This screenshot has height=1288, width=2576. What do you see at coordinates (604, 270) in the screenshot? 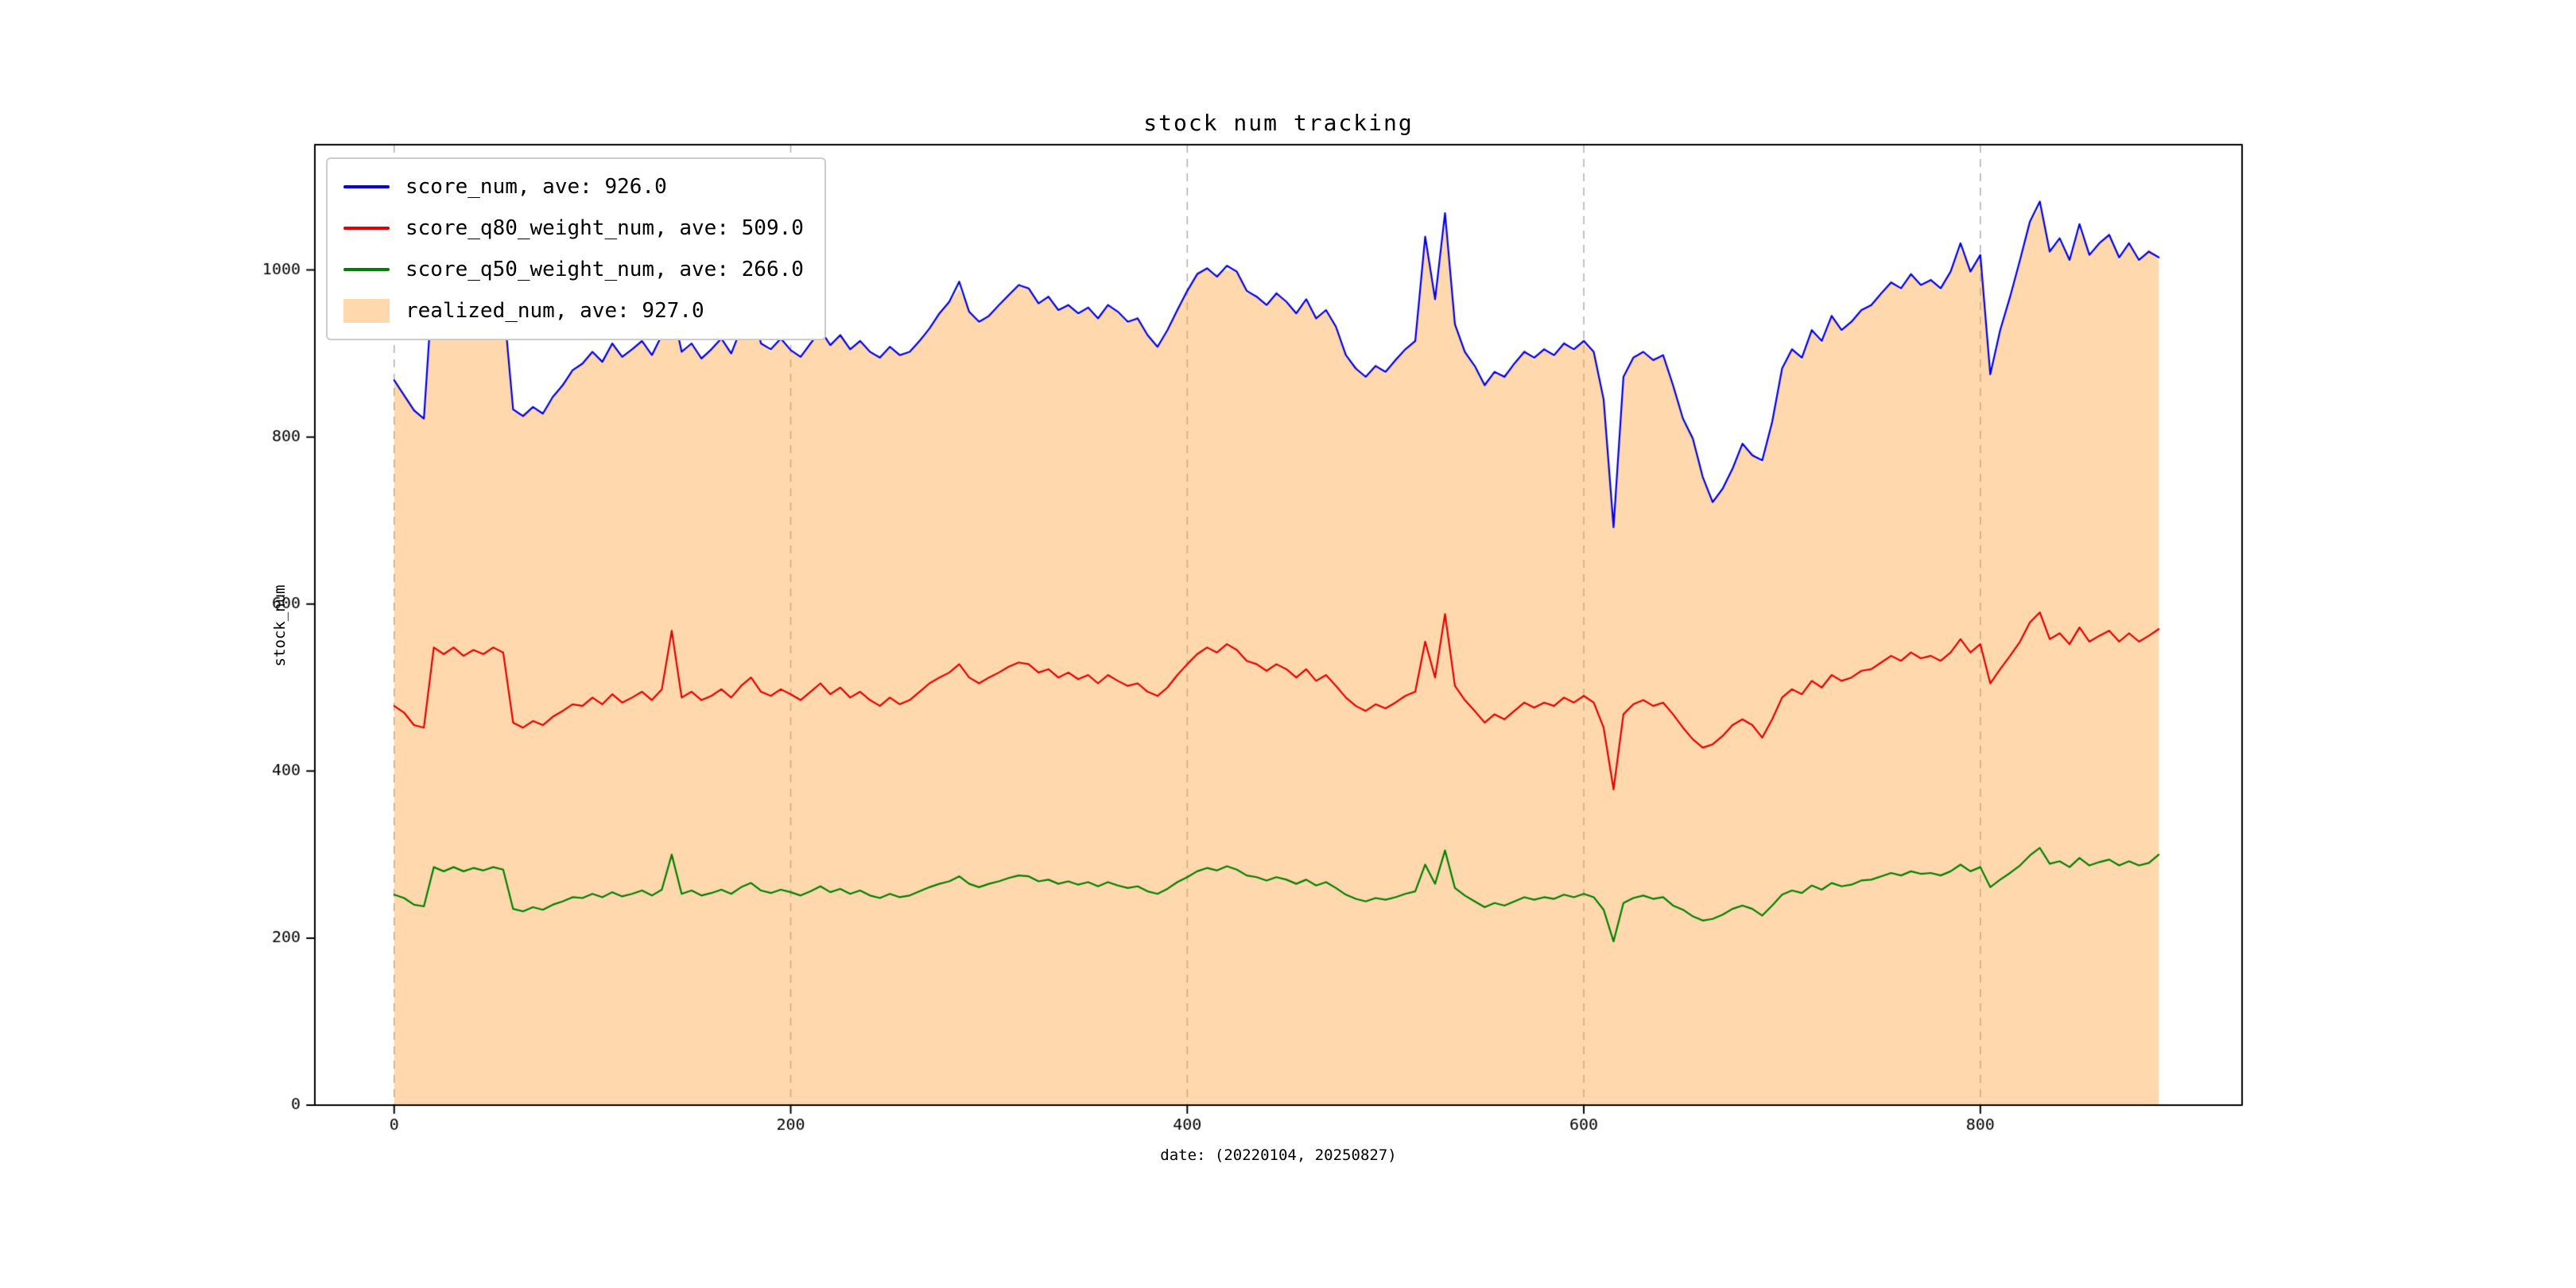
I see `legend-label: score_q50_weight_num, ave: 266.0` at bounding box center [604, 270].